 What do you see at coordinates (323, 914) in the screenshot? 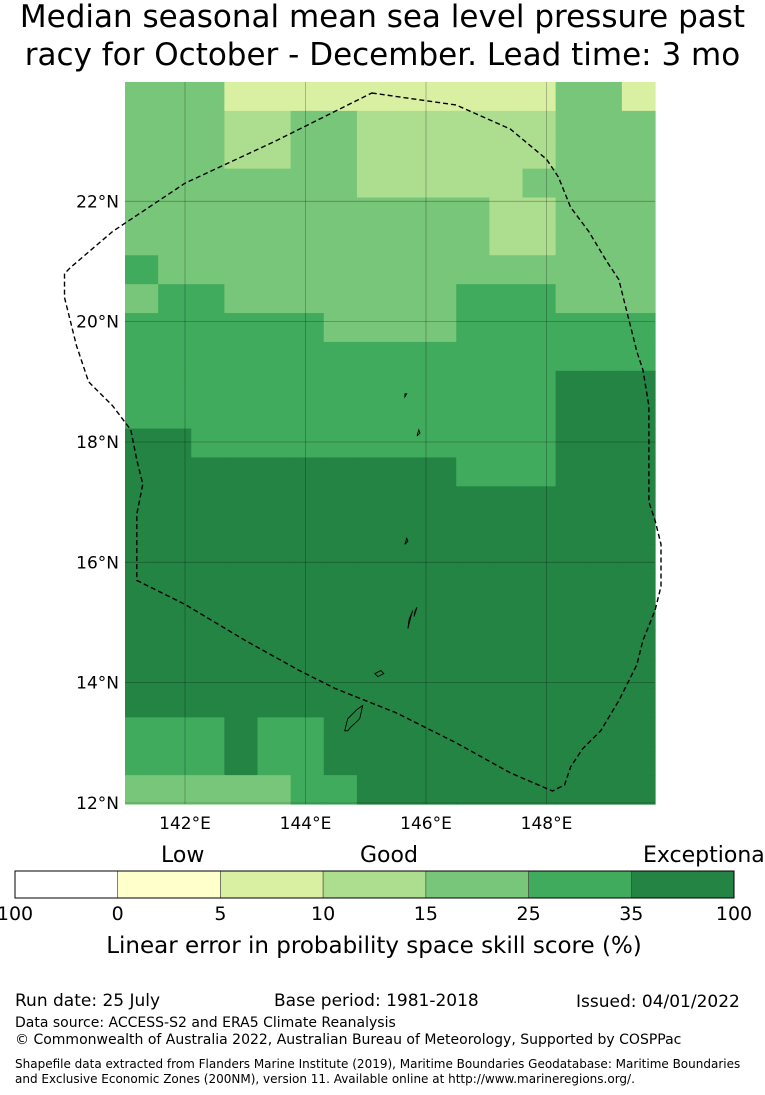
I see `colorbar-tick-label: 10` at bounding box center [323, 914].